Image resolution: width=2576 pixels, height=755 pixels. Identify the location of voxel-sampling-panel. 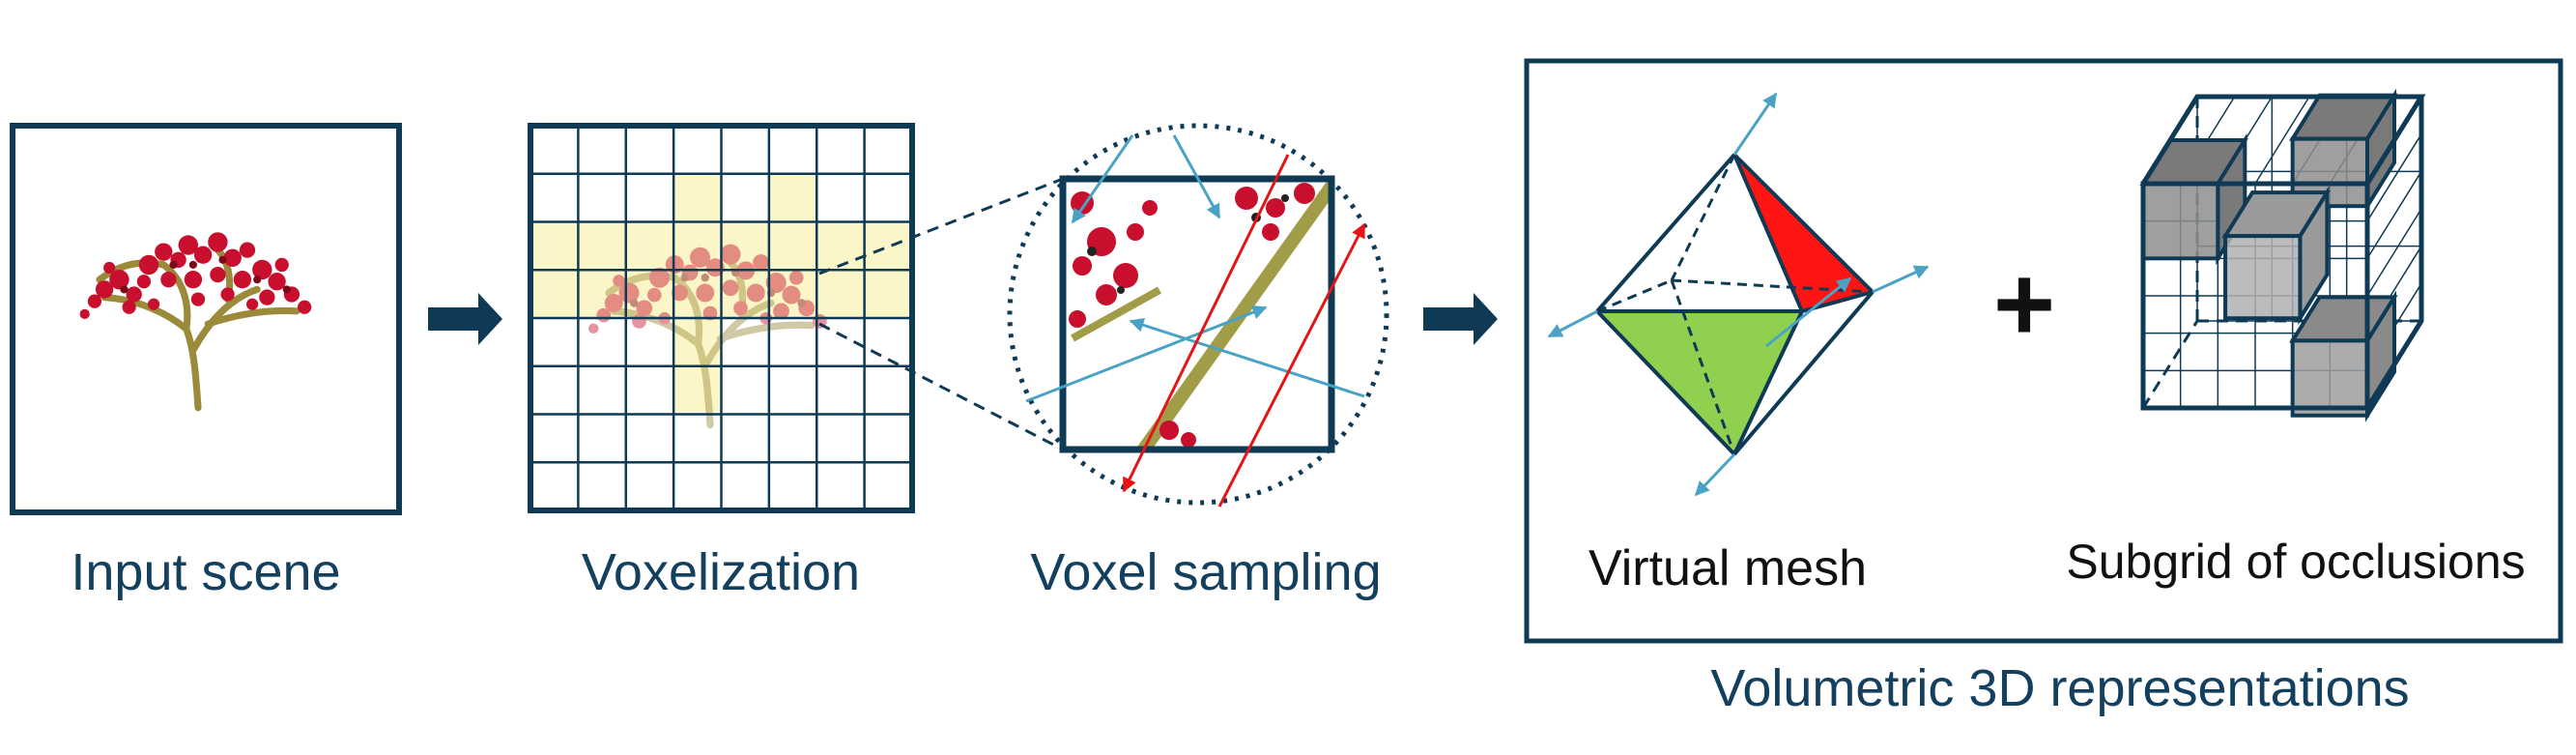
(1198, 315).